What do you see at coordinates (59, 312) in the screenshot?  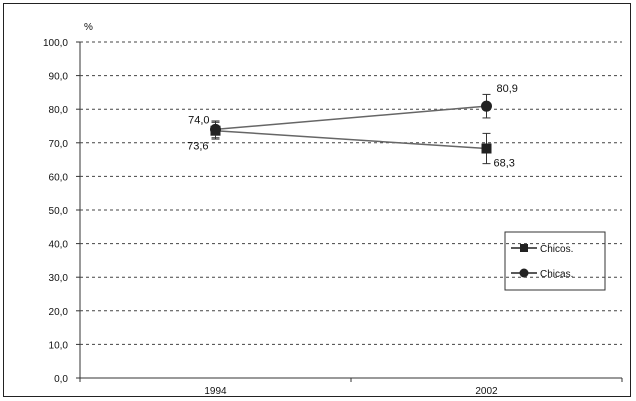 I see `y-tick-label: 20,0` at bounding box center [59, 312].